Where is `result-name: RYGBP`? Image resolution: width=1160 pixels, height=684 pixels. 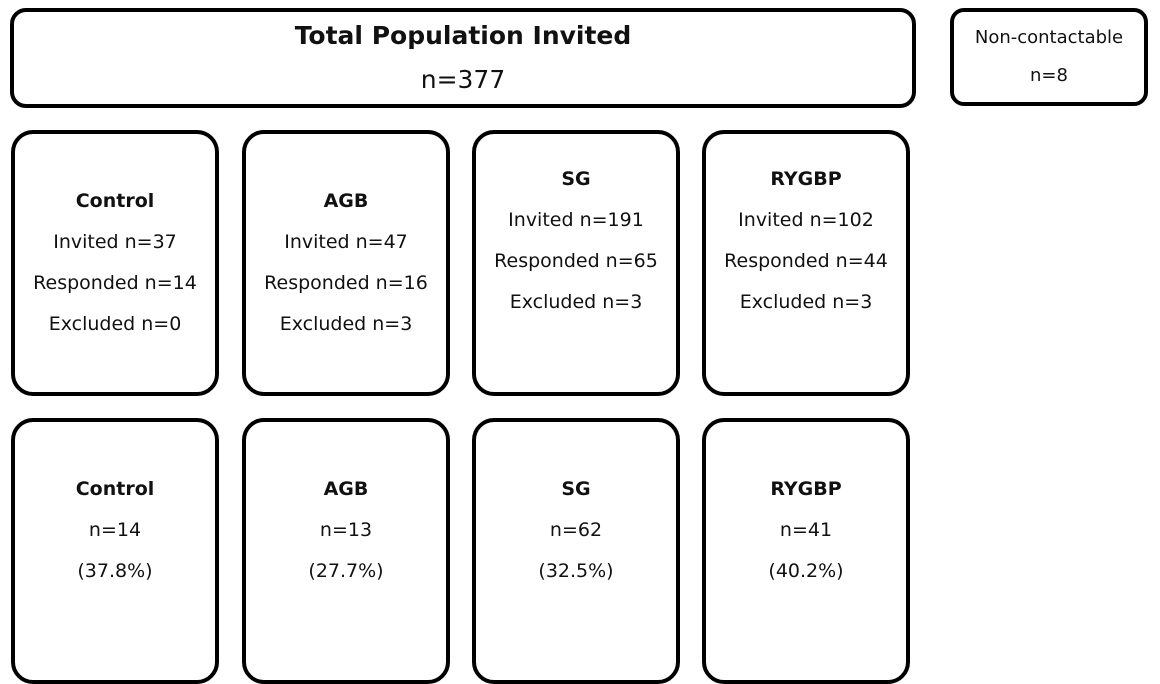 result-name: RYGBP is located at coordinates (806, 488).